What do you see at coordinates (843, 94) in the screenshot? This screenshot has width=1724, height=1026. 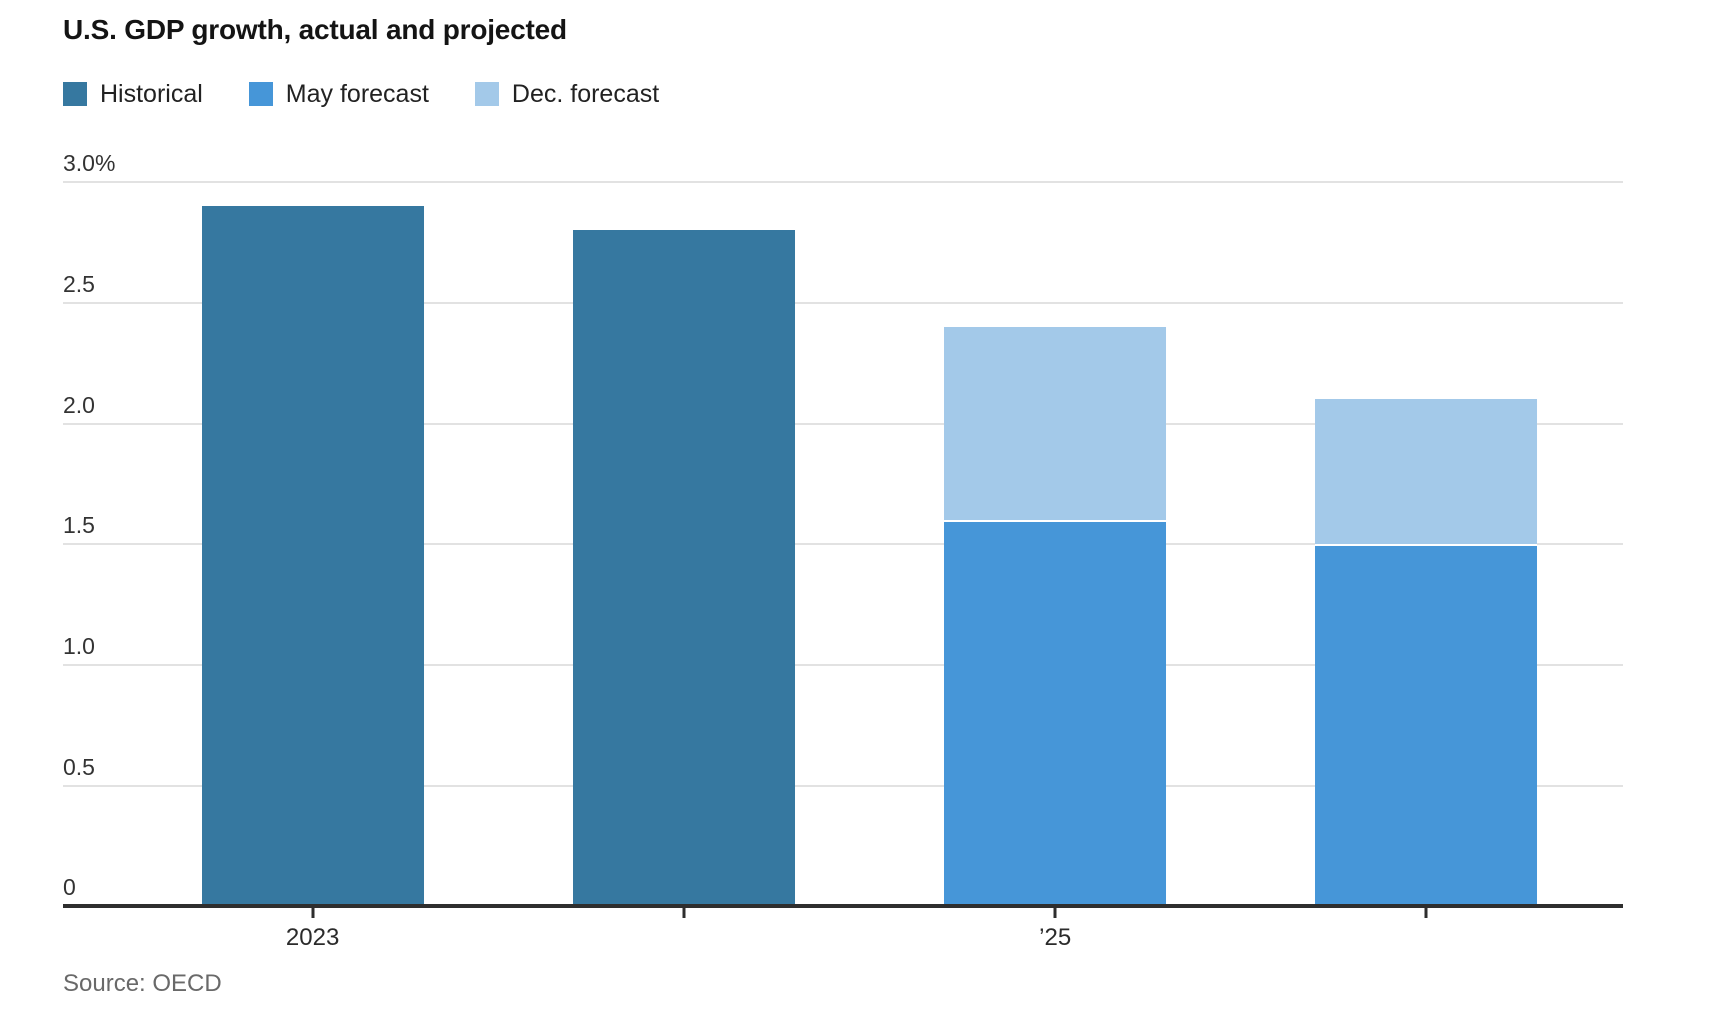 I see `legend: Historical May forecast Dec. forecast` at bounding box center [843, 94].